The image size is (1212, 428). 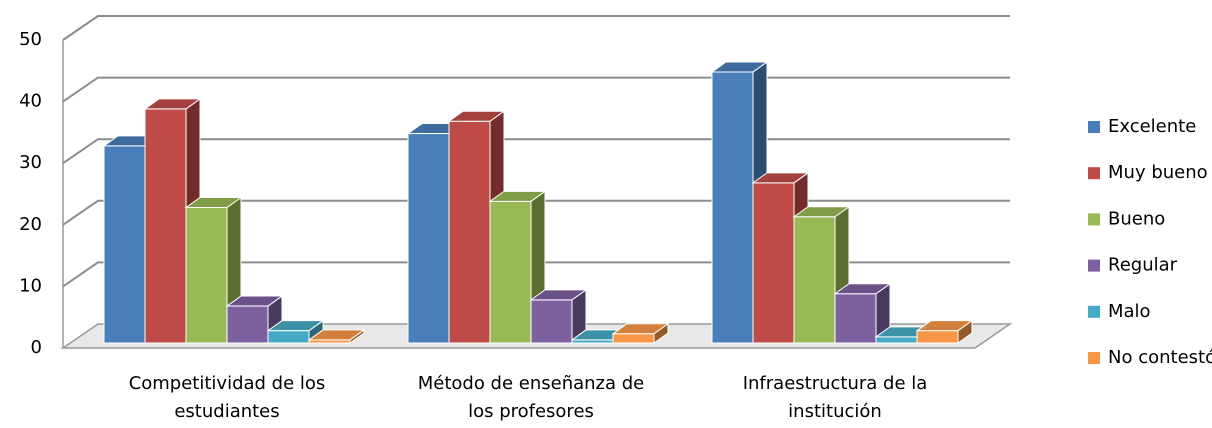 I want to click on x-tick-label: Competitividad de los estudiantes, so click(x=227, y=397).